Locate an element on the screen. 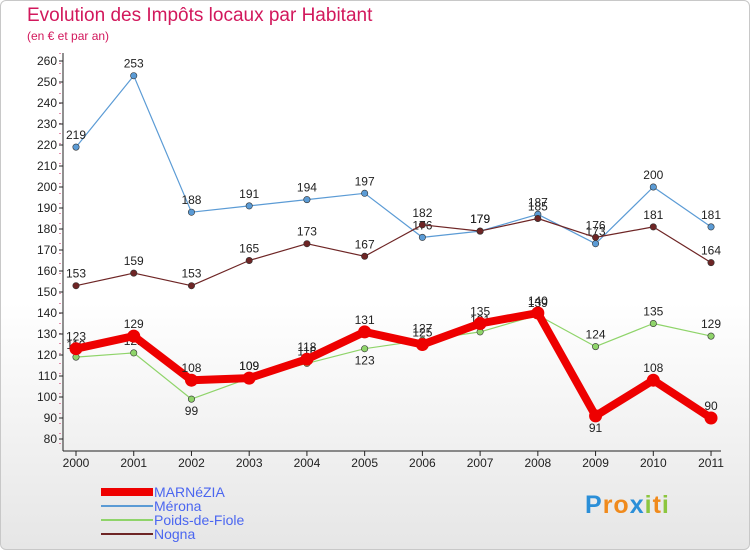  data-label-merona: 191 is located at coordinates (249, 194).